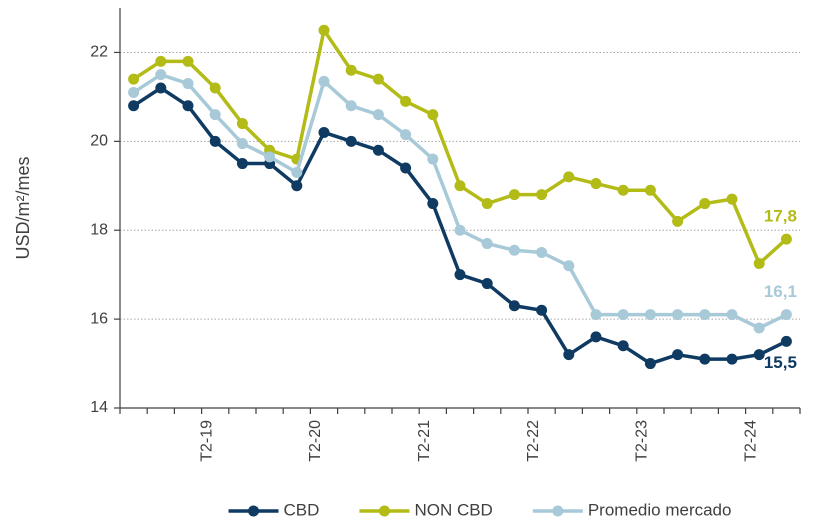  What do you see at coordinates (315, 441) in the screenshot?
I see `x-tick-label: T2-20` at bounding box center [315, 441].